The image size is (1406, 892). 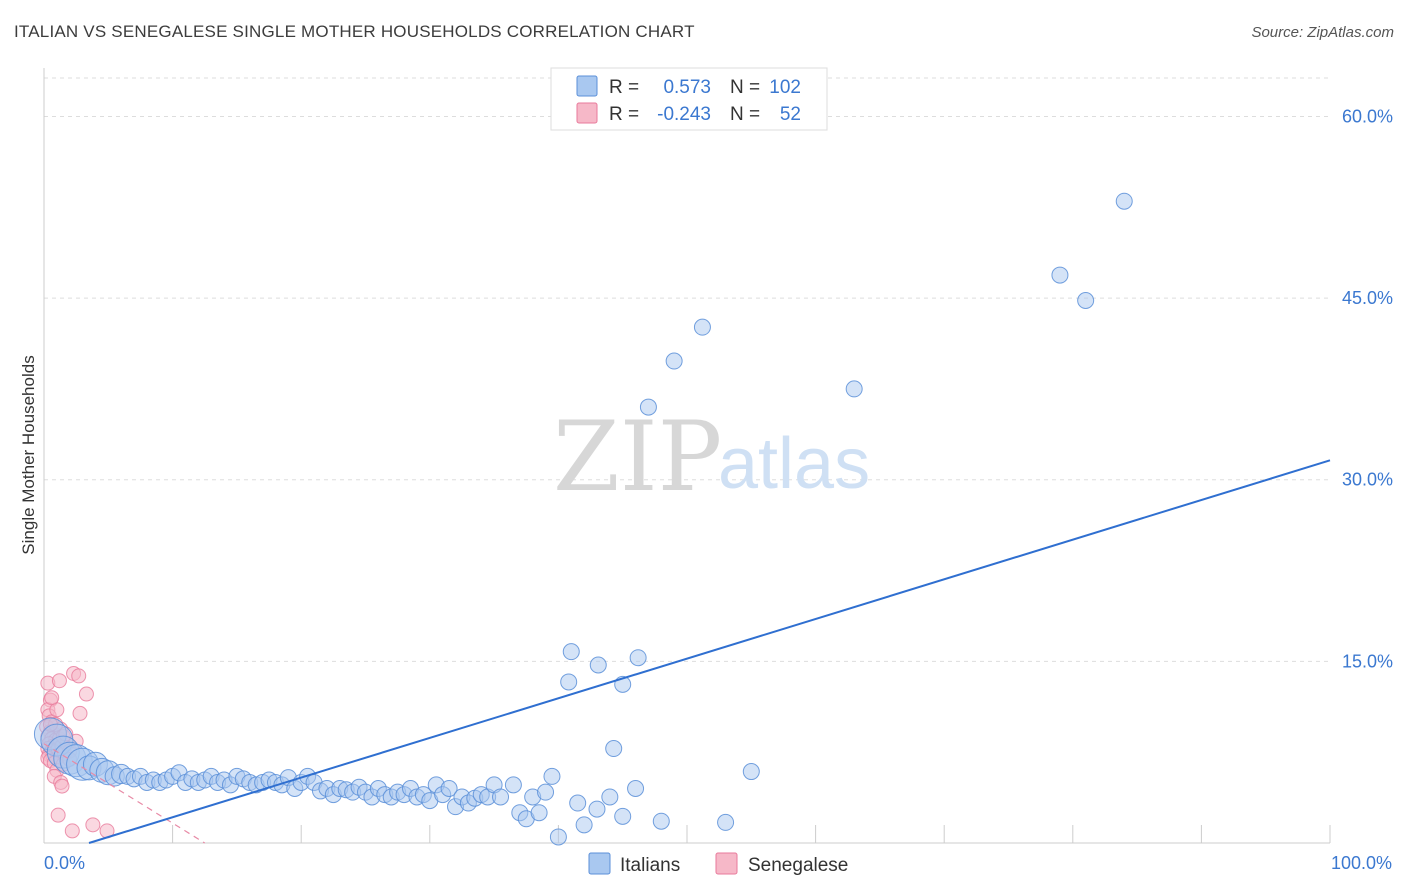 I want to click on y-tick-label: 60.0%, so click(x=1367, y=116).